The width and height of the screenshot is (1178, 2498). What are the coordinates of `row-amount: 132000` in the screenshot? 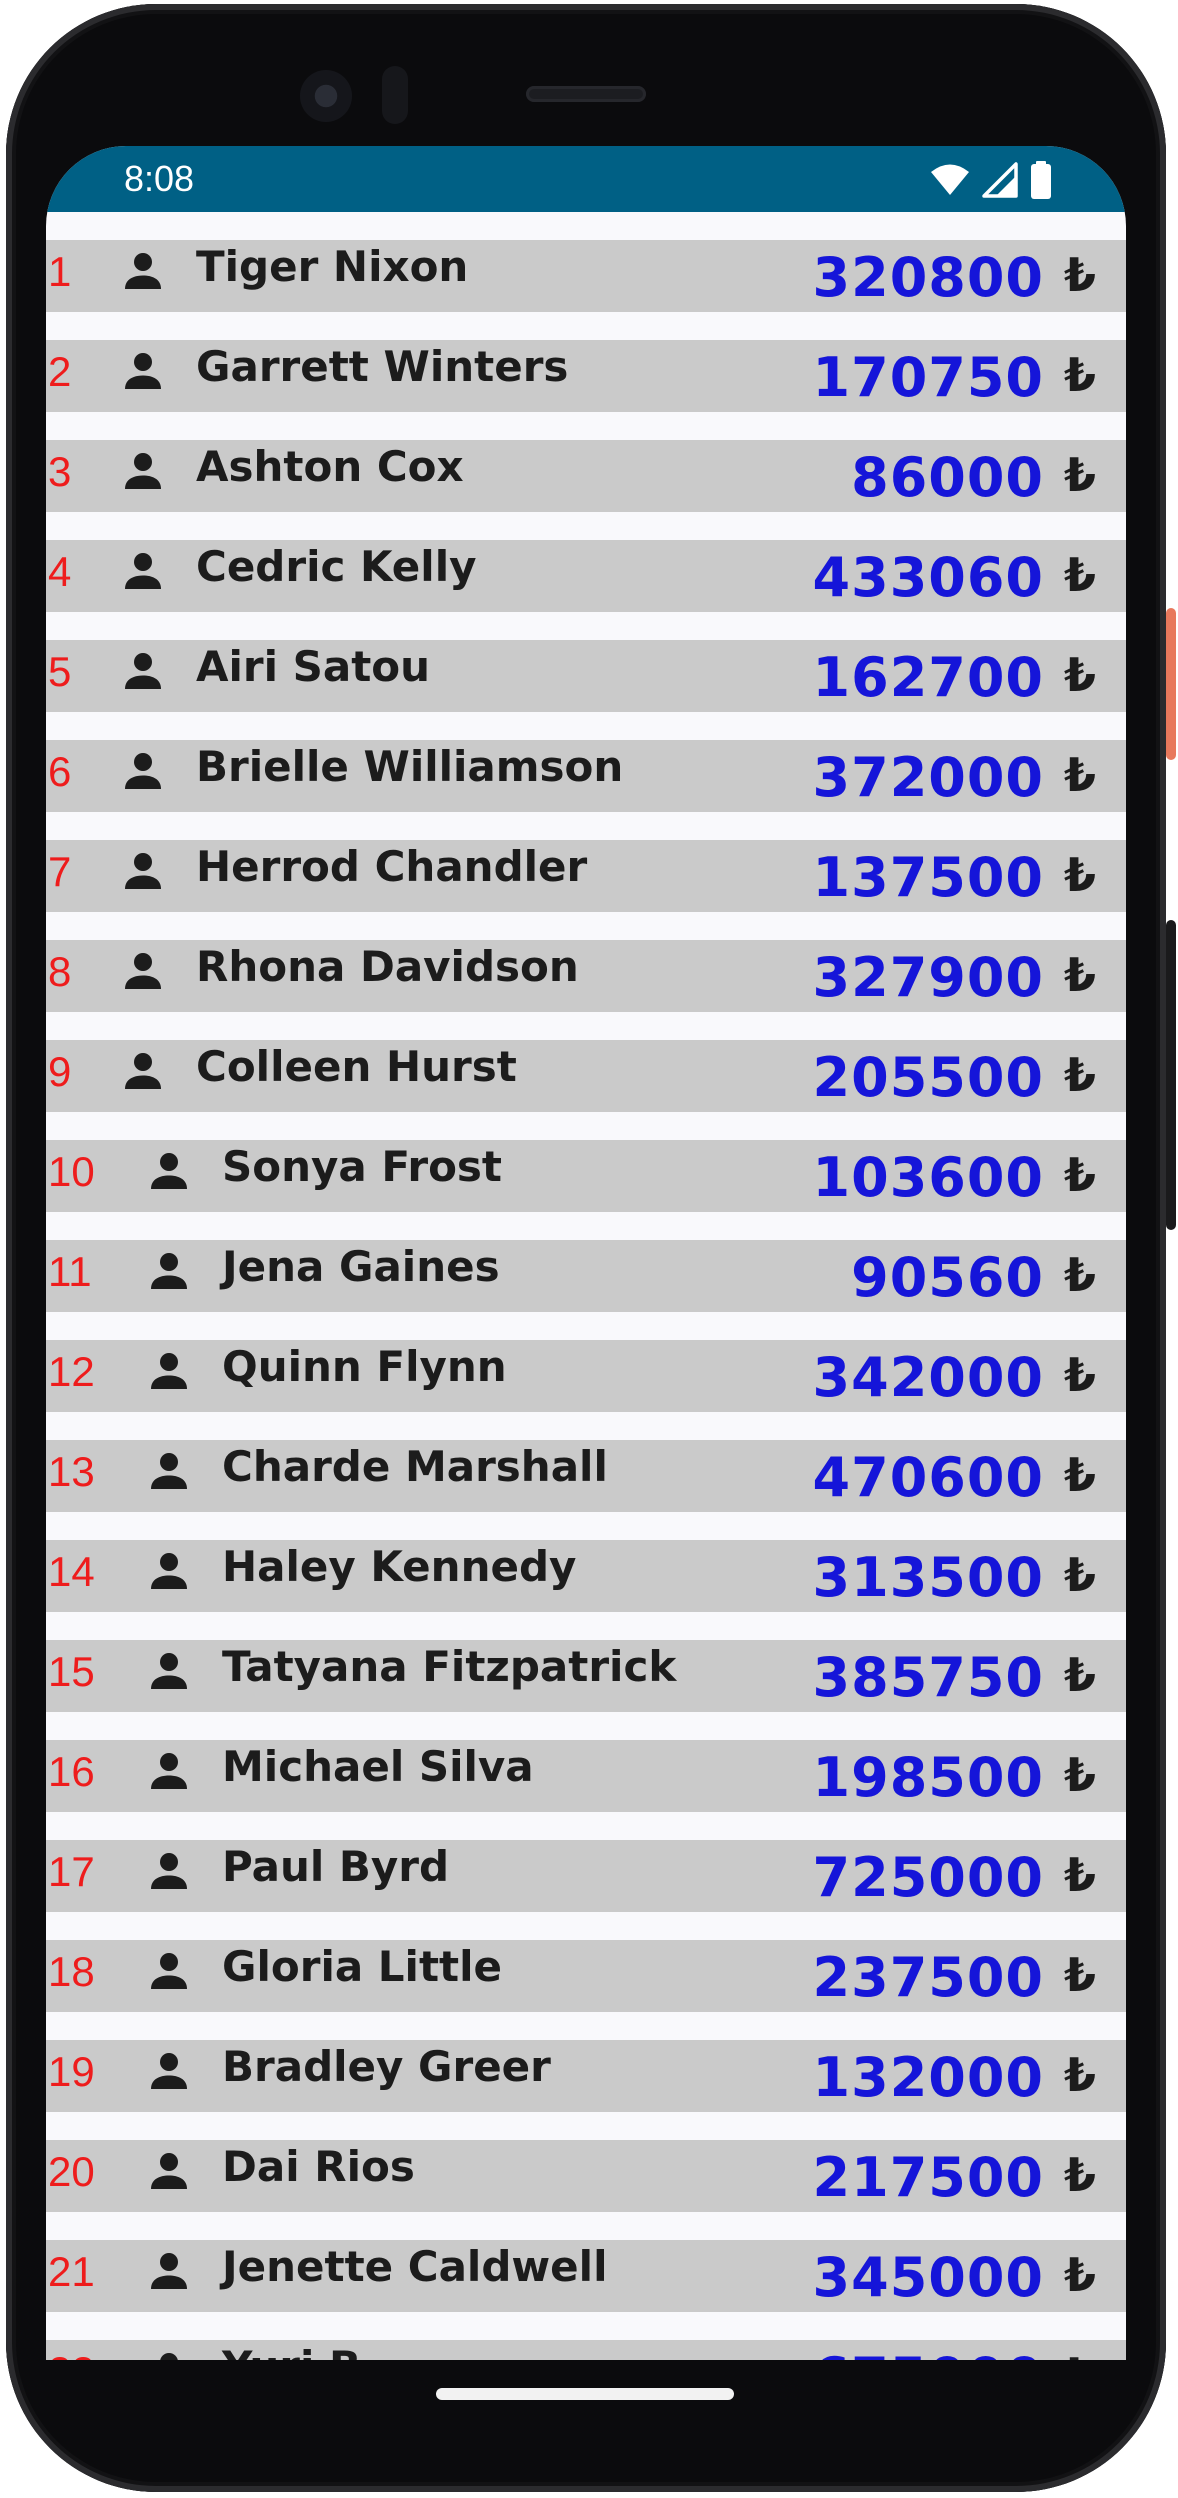 It's located at (928, 2077).